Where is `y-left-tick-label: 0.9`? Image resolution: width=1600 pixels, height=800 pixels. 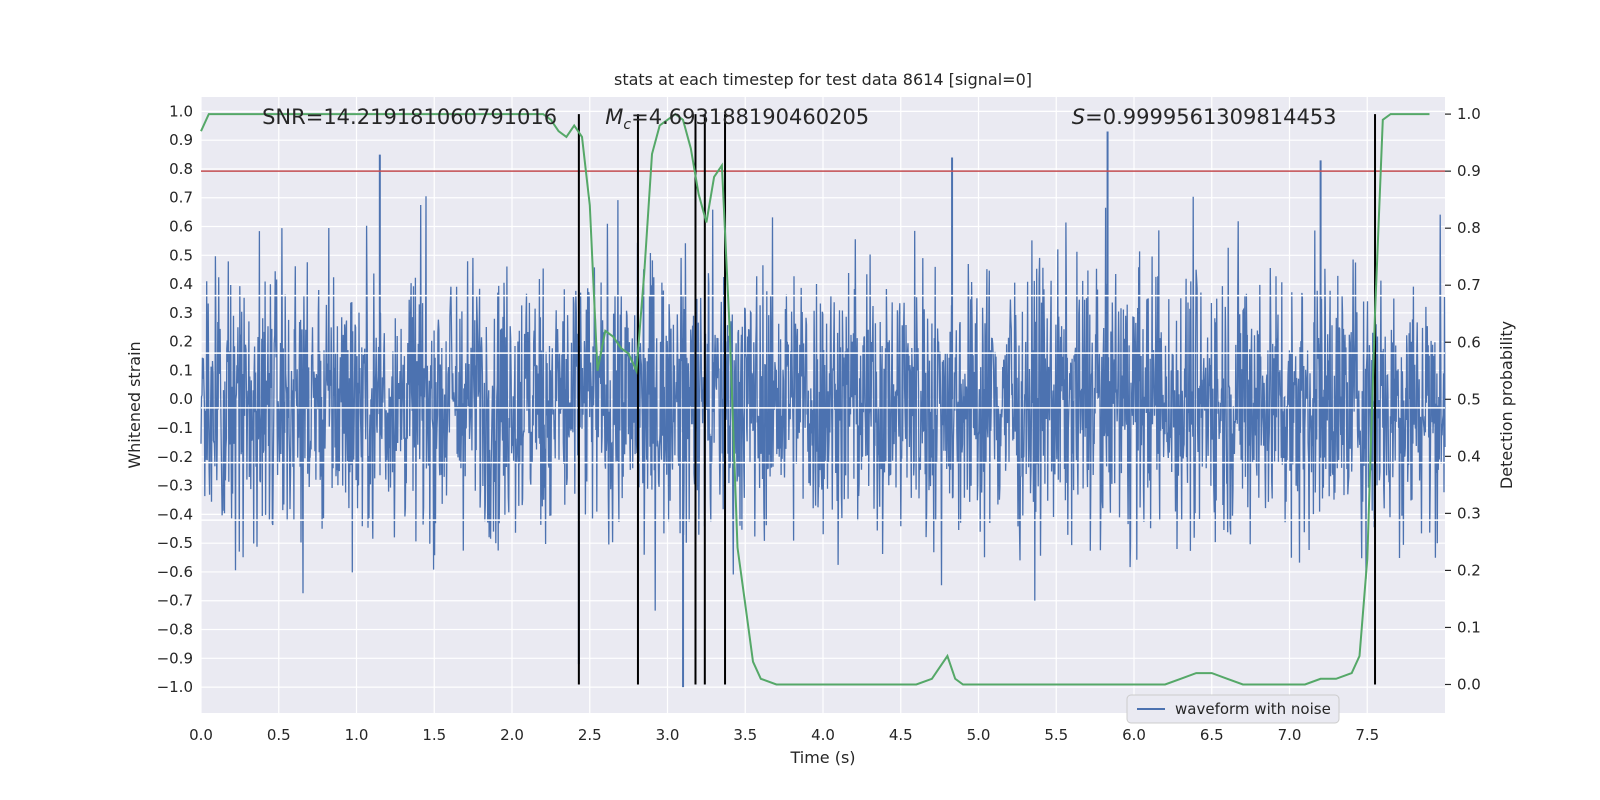 y-left-tick-label: 0.9 is located at coordinates (181, 140).